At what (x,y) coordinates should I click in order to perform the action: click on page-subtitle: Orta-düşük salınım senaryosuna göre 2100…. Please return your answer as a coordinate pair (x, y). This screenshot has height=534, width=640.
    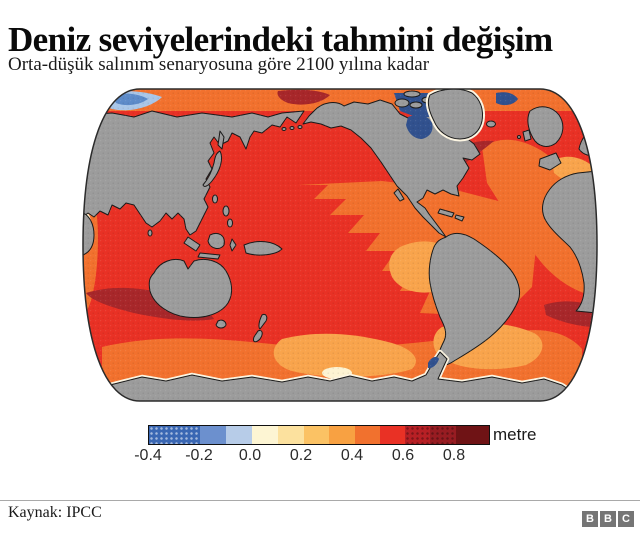
    Looking at the image, I should click on (219, 64).